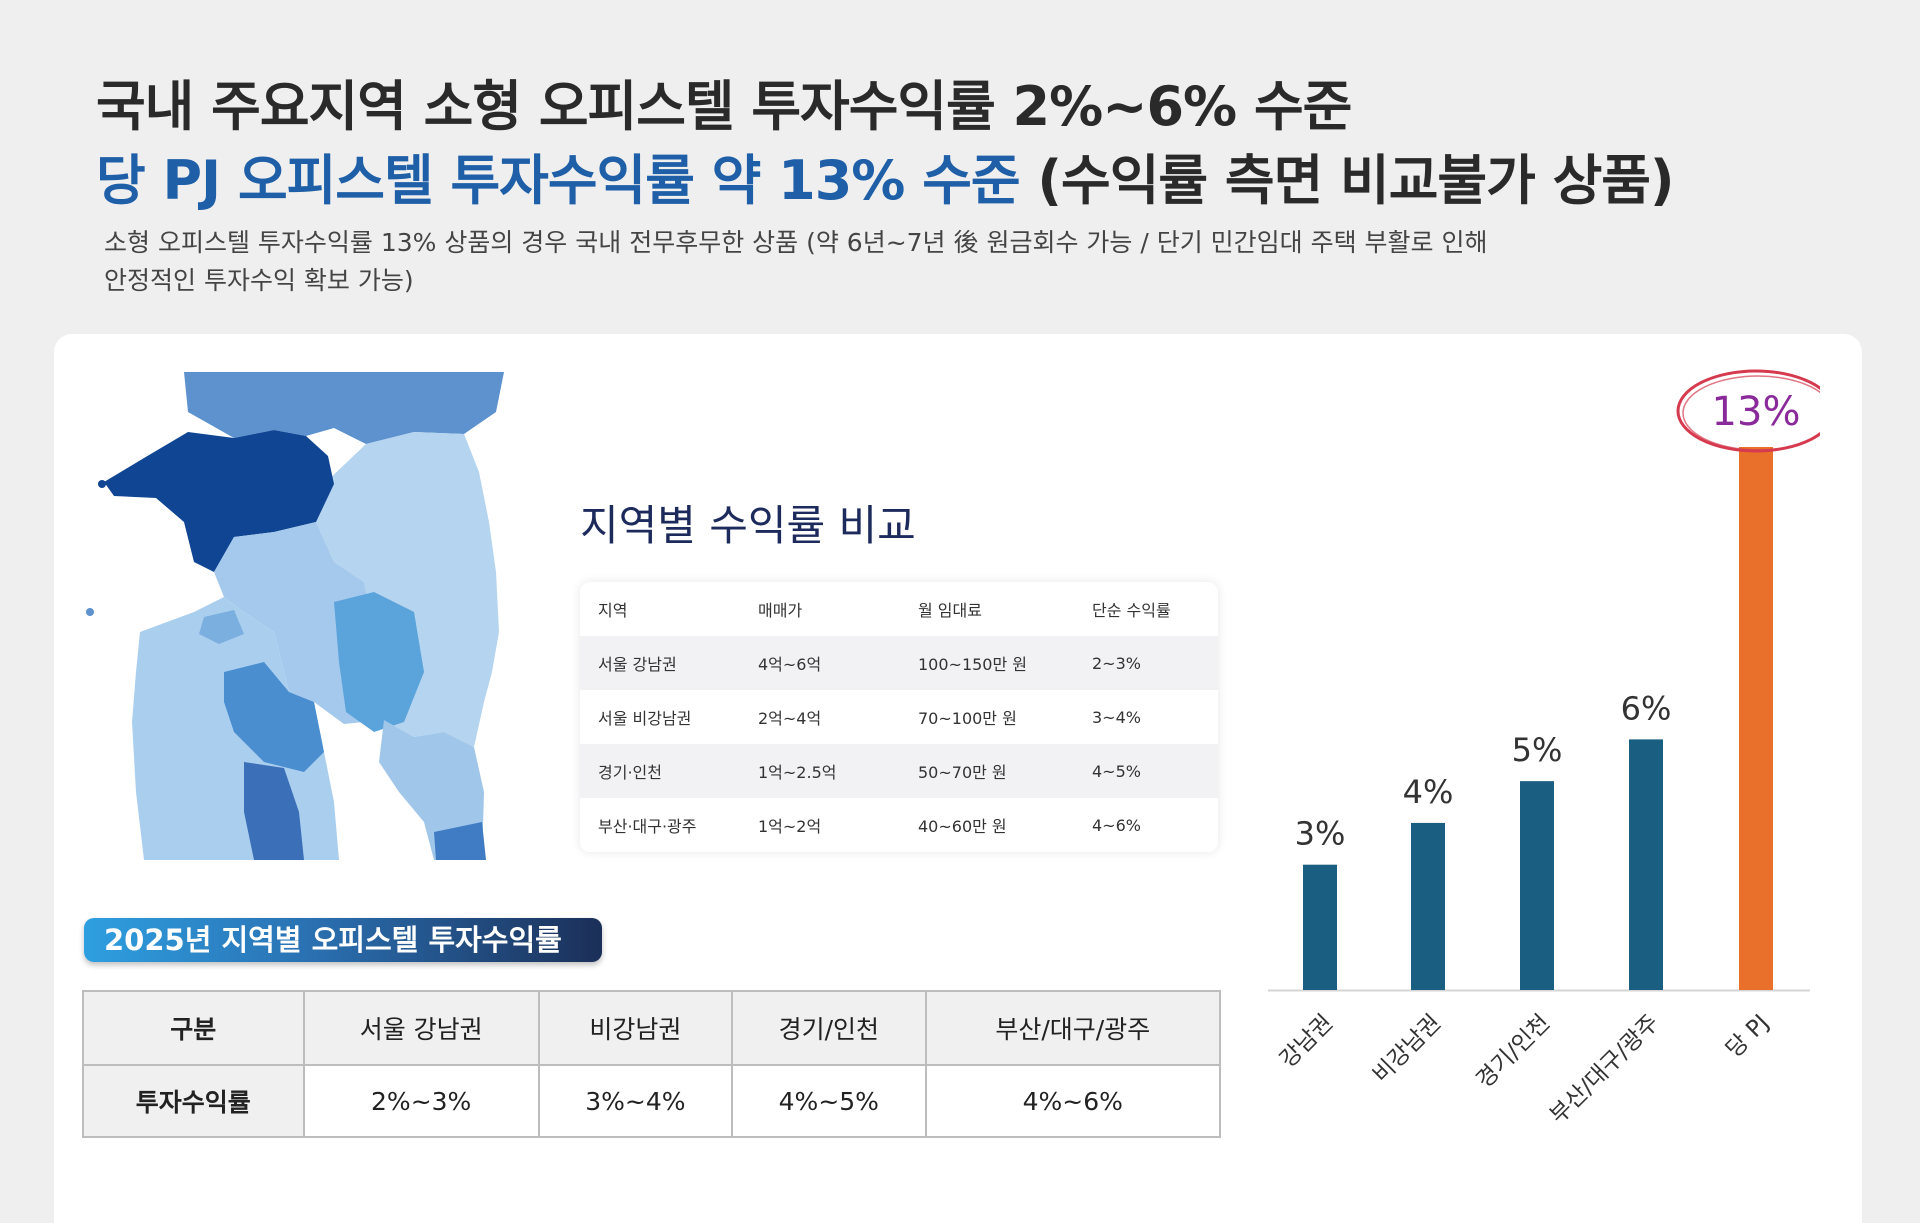 The height and width of the screenshot is (1223, 1920). Describe the element at coordinates (829, 1028) in the screenshot. I see `yield-header-cell: 경기/인천` at that location.